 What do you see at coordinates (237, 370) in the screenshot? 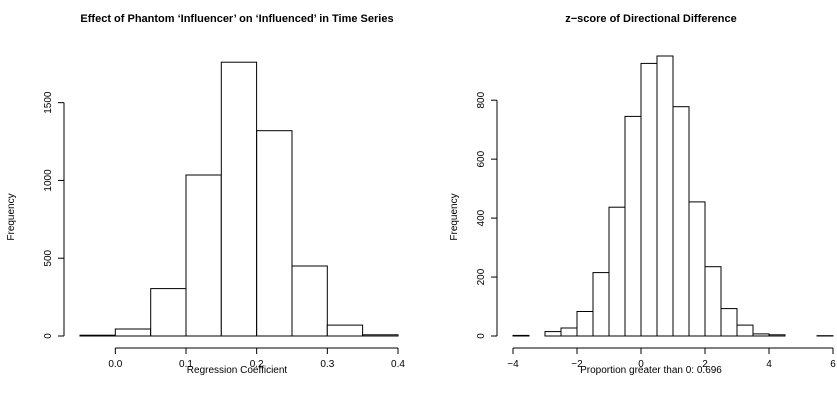
I see `x-axis-label: Regression Coefficient` at bounding box center [237, 370].